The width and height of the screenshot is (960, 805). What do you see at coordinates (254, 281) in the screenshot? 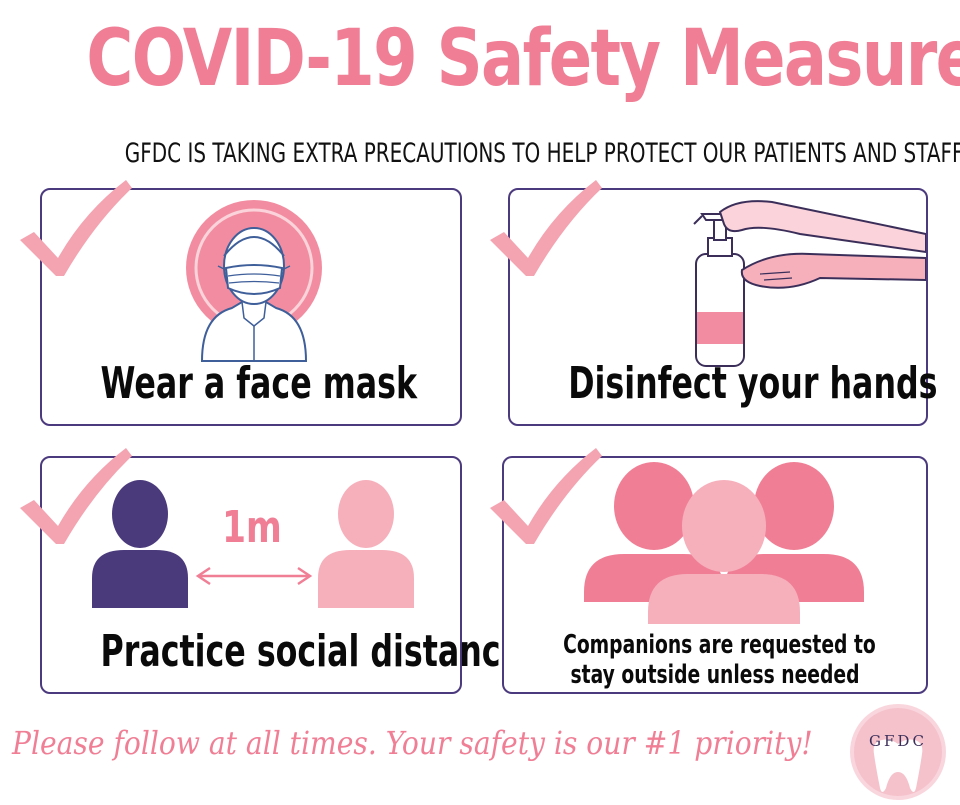
I see `face-mask-icon` at bounding box center [254, 281].